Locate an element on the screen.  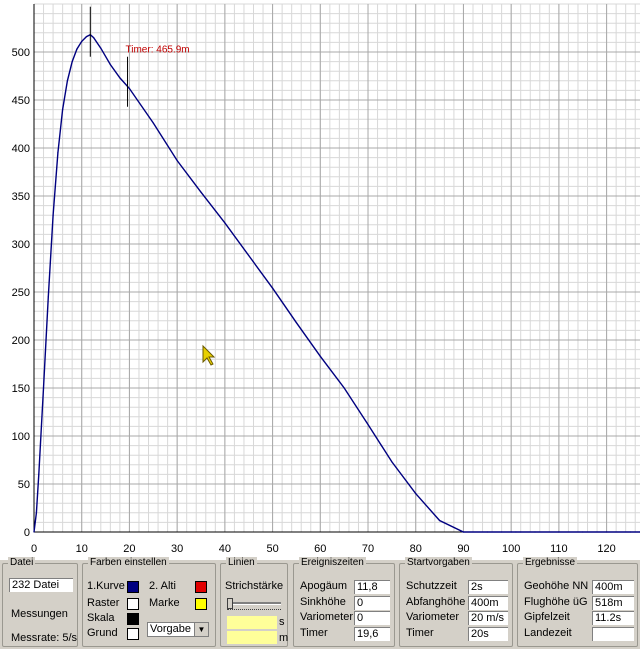
start-label: Abfanghöhe is located at coordinates (436, 601).